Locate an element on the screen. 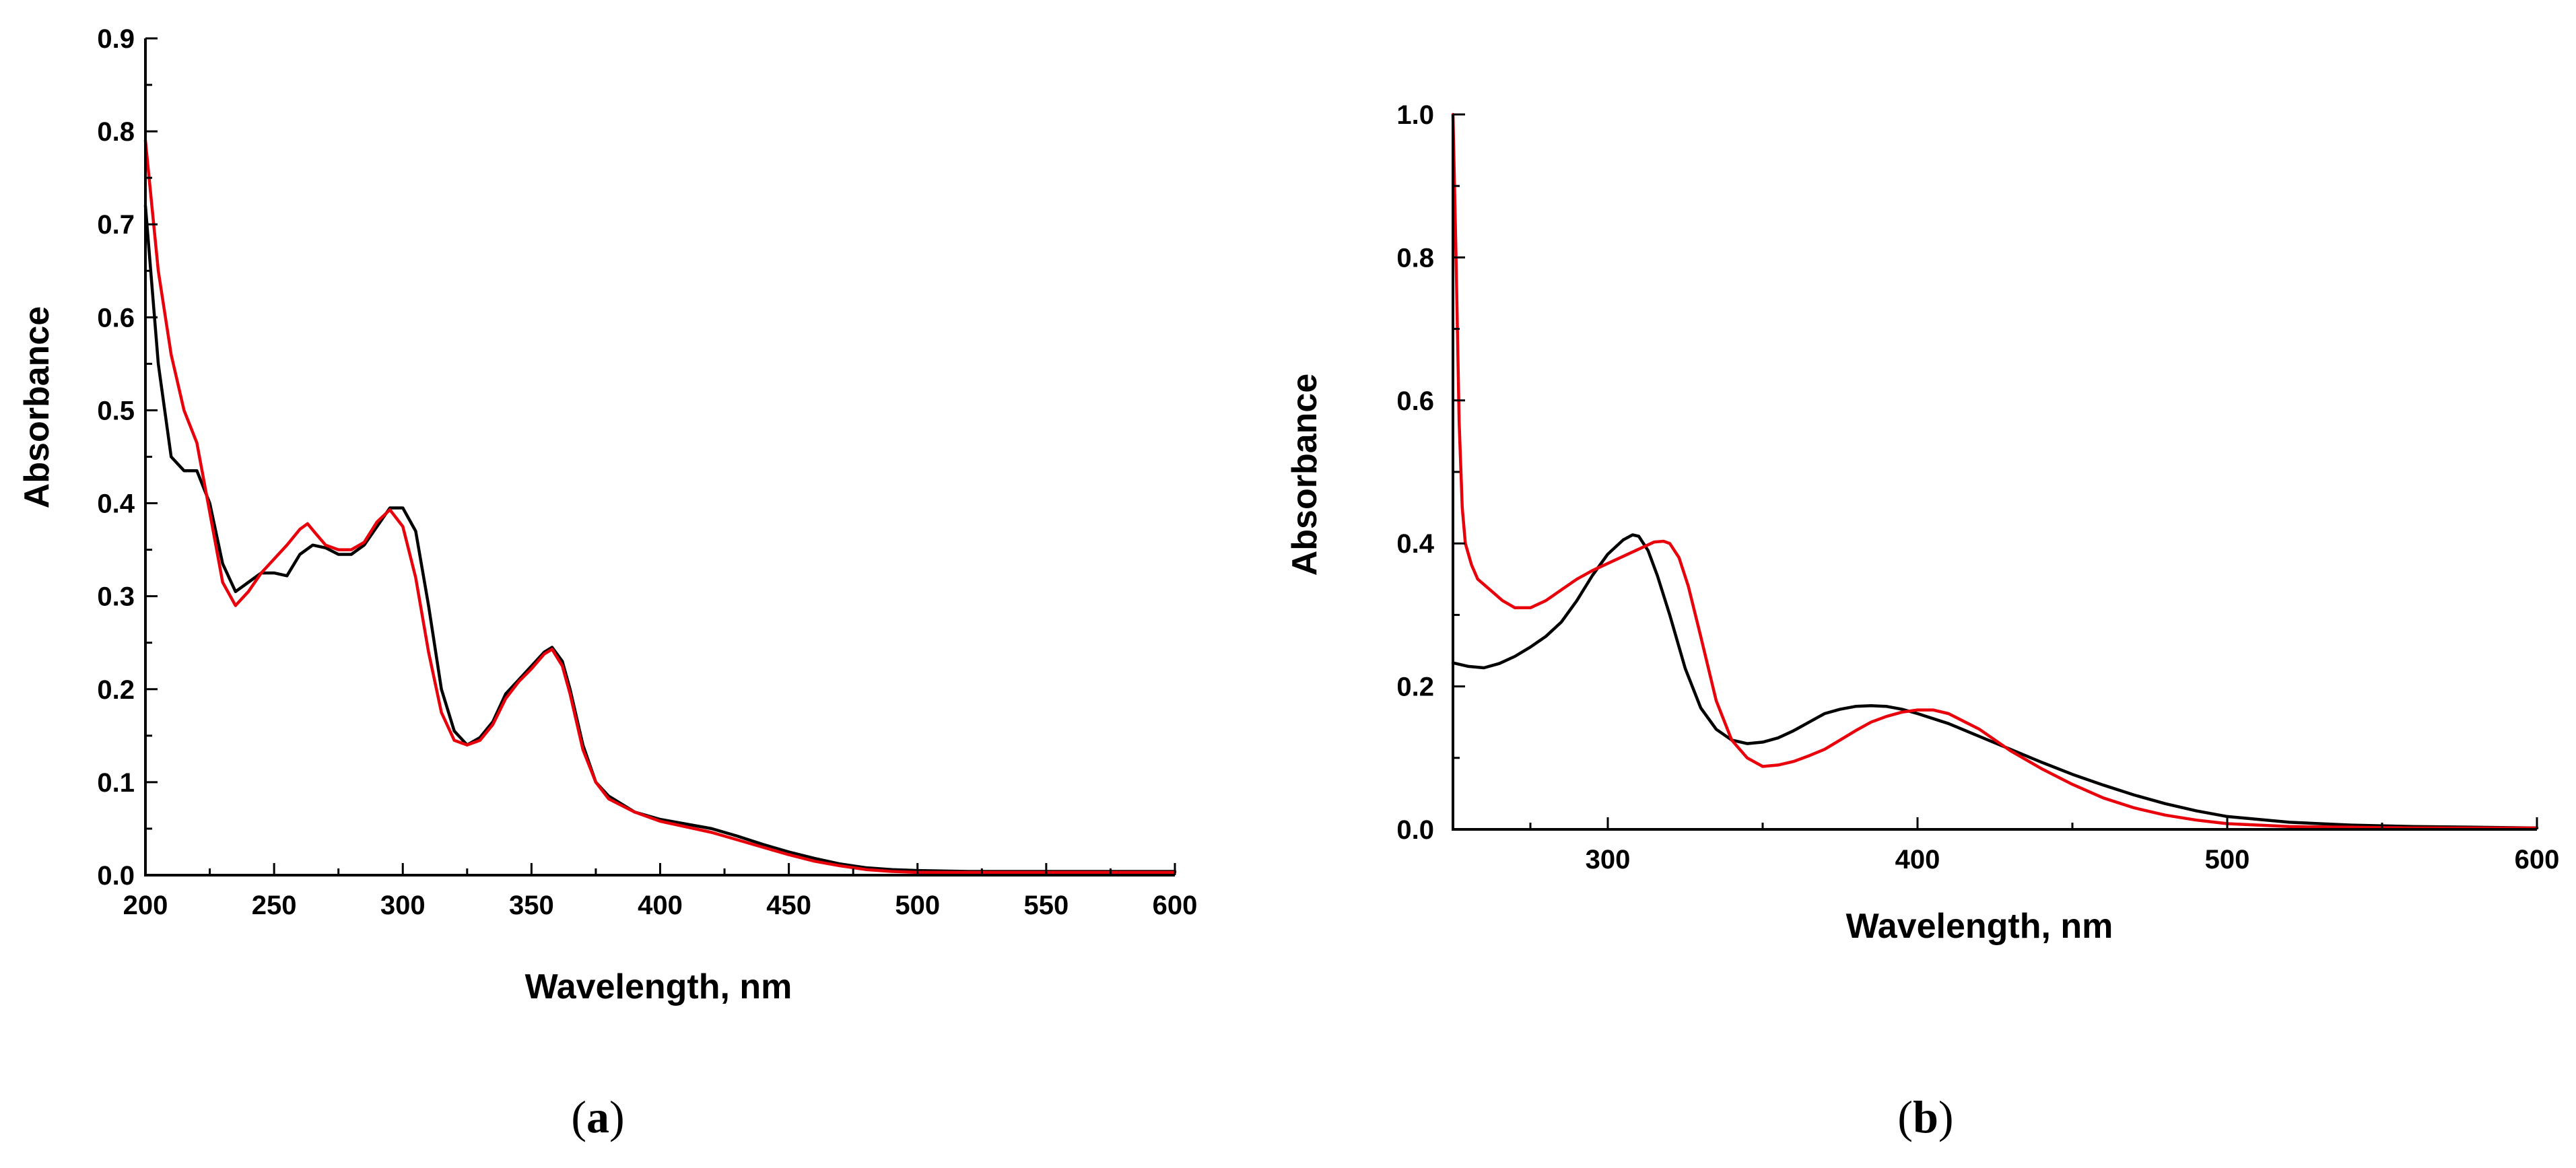 Image resolution: width=2576 pixels, height=1168 pixels. x-tick-label: 200 is located at coordinates (145, 905).